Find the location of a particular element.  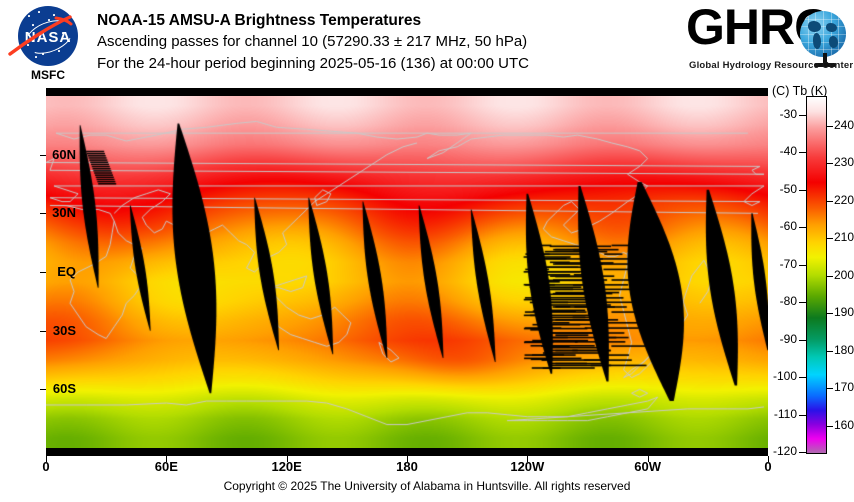

y-axis-label: EQ is located at coordinates (66, 271).